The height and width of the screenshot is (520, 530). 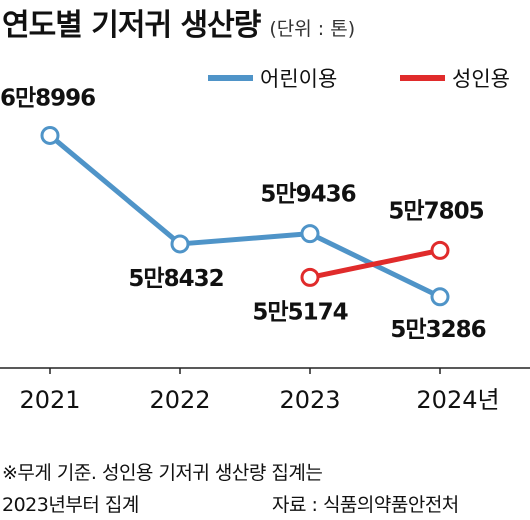 What do you see at coordinates (307, 195) in the screenshot?
I see `data-label: 5만9436` at bounding box center [307, 195].